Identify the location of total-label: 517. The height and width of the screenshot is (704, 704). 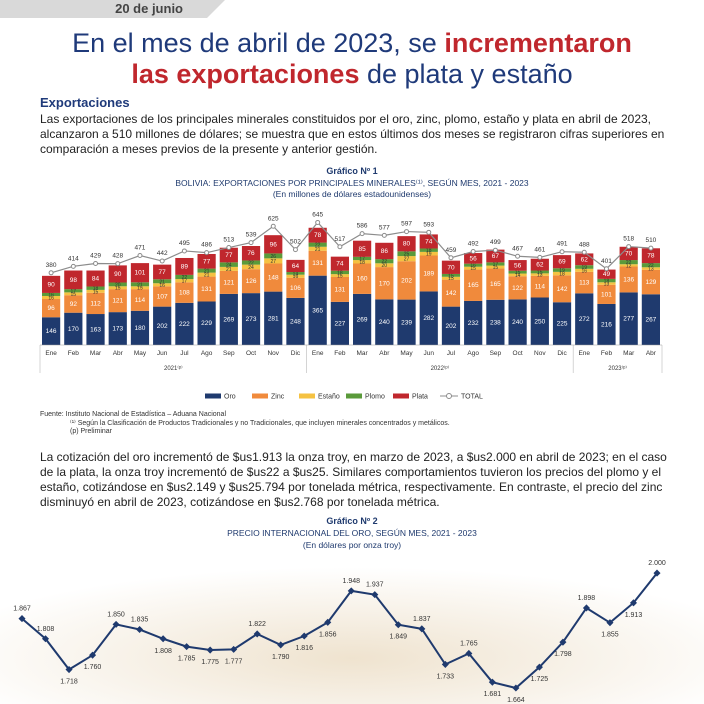
(339, 239).